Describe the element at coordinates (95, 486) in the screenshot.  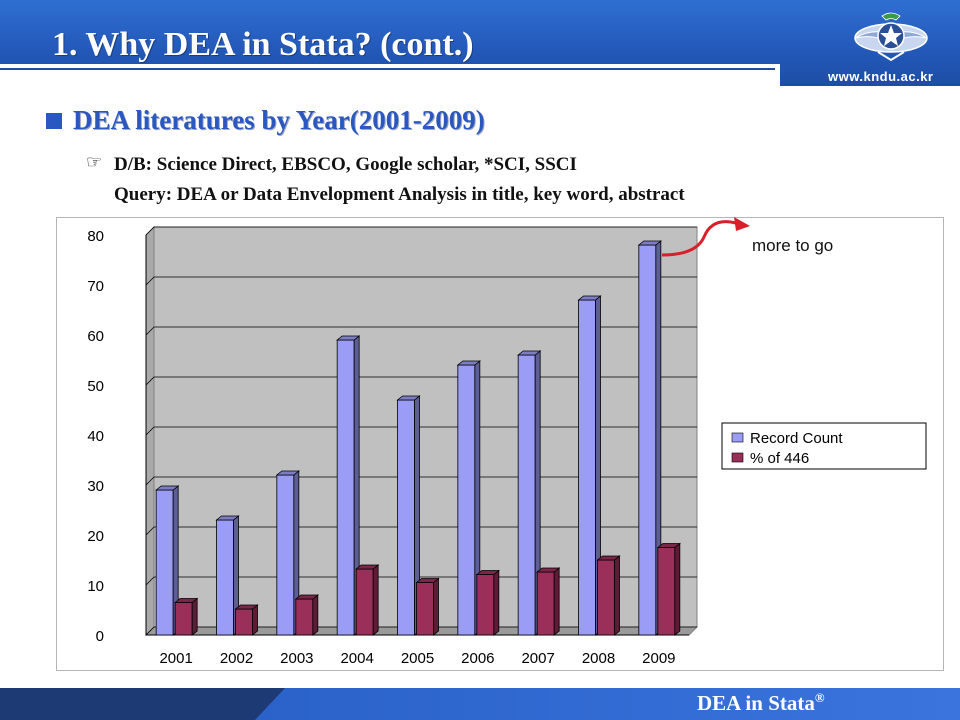
I see `y-tick-label: 30` at that location.